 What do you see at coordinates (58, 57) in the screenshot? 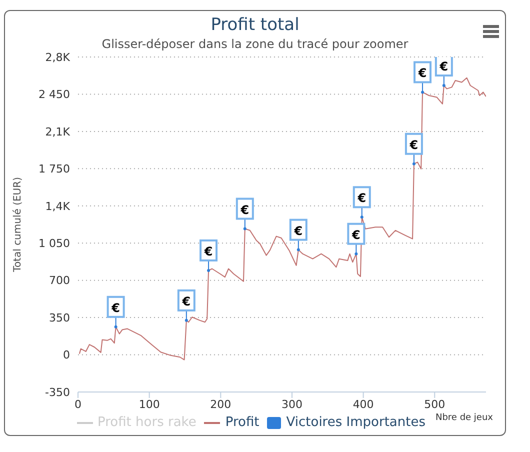
I see `y-tick-label: 2,8K` at bounding box center [58, 57].